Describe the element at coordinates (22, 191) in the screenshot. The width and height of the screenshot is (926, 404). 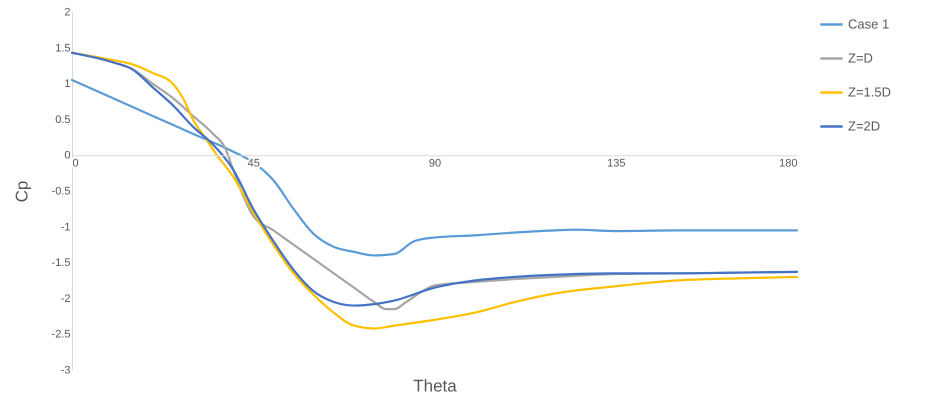
I see `y-axis-title: Cp` at that location.